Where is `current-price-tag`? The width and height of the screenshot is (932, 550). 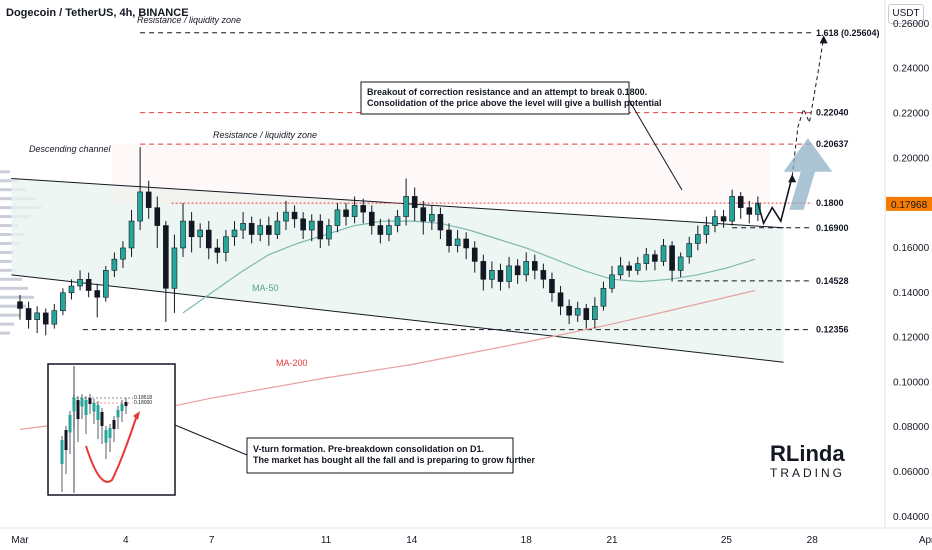
current-price-tag is located at coordinates (909, 203).